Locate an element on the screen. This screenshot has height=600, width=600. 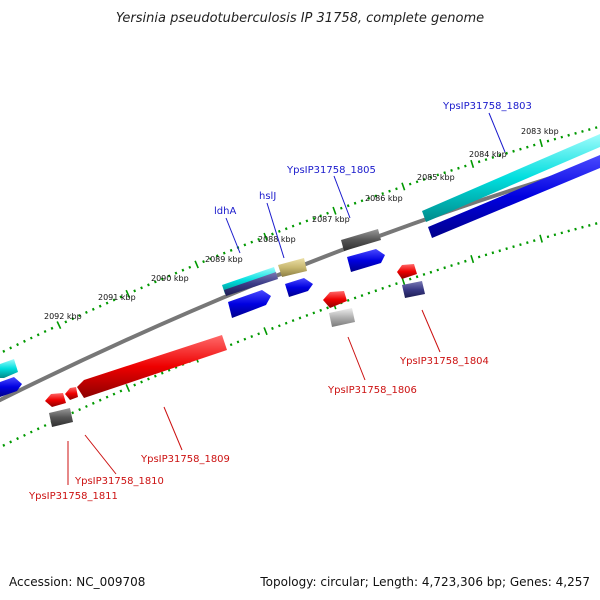
cds-left-blue-bar is located at coordinates (11, 387).